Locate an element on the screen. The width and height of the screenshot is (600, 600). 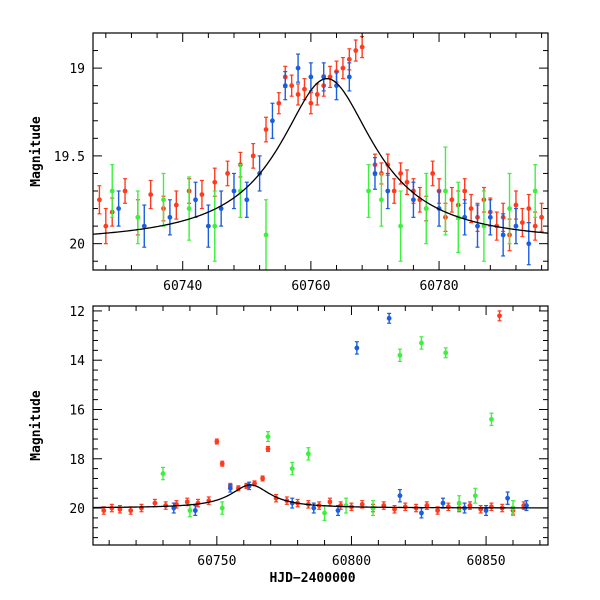
x-tick-label: 60740 is located at coordinates (182, 286).